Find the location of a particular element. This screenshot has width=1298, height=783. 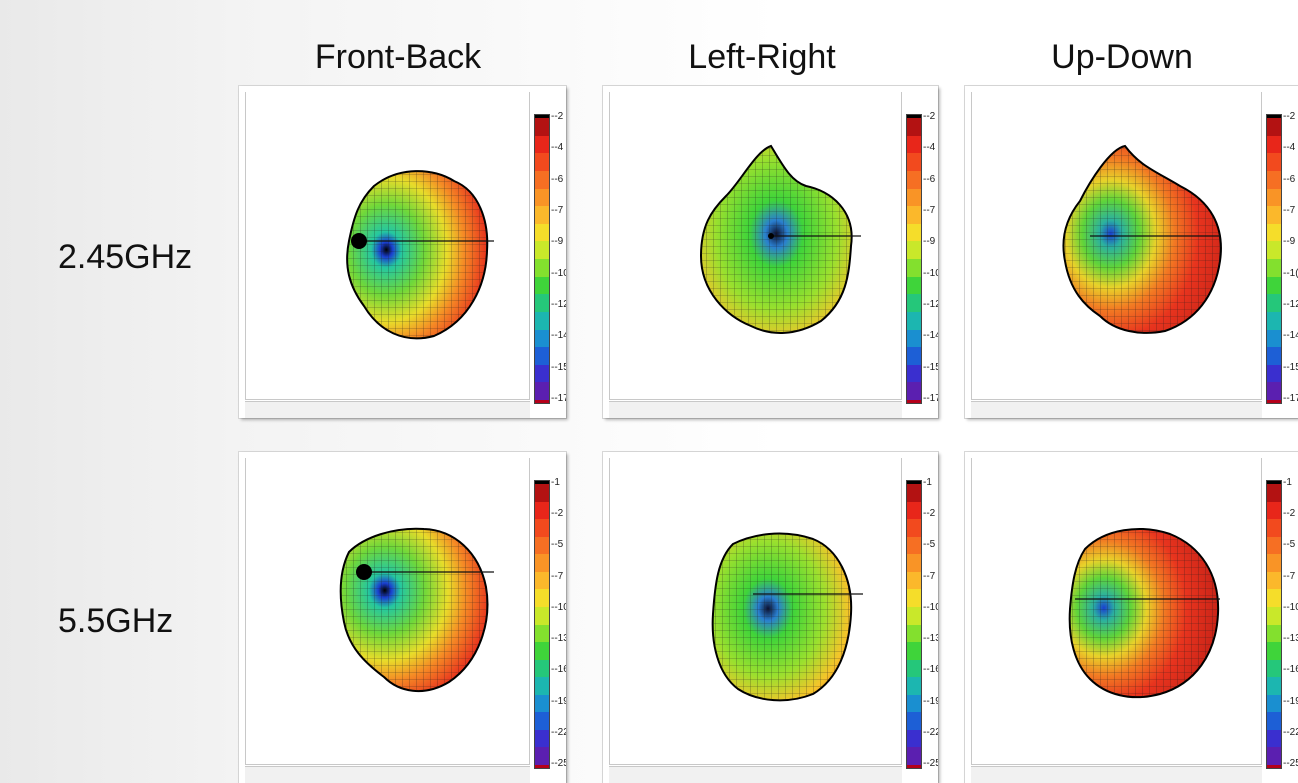

colorbar-tick-label: --9 is located at coordinates (1289, 242).